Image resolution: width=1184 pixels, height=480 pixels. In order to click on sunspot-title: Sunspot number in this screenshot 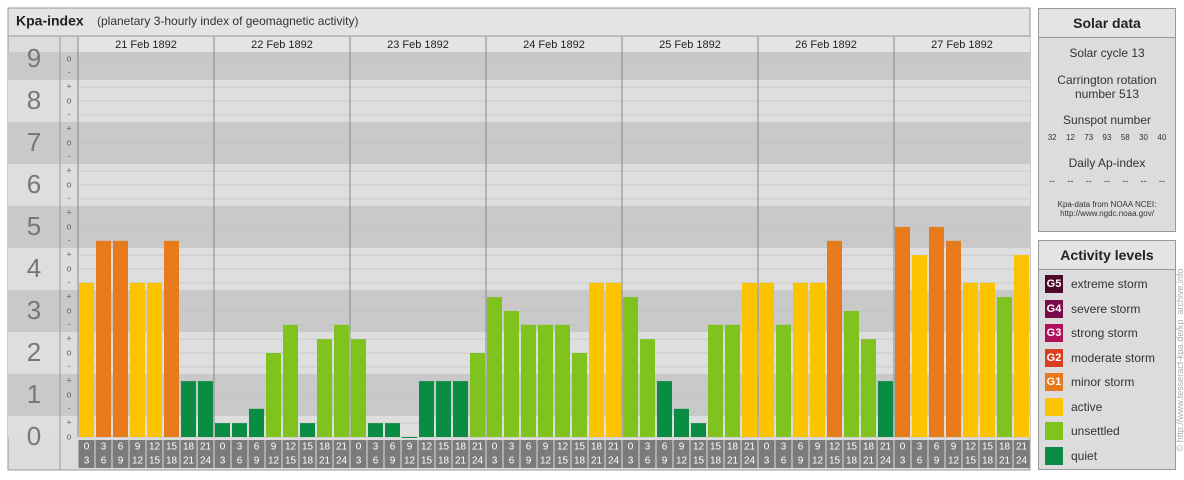, I will do `click(1107, 120)`.